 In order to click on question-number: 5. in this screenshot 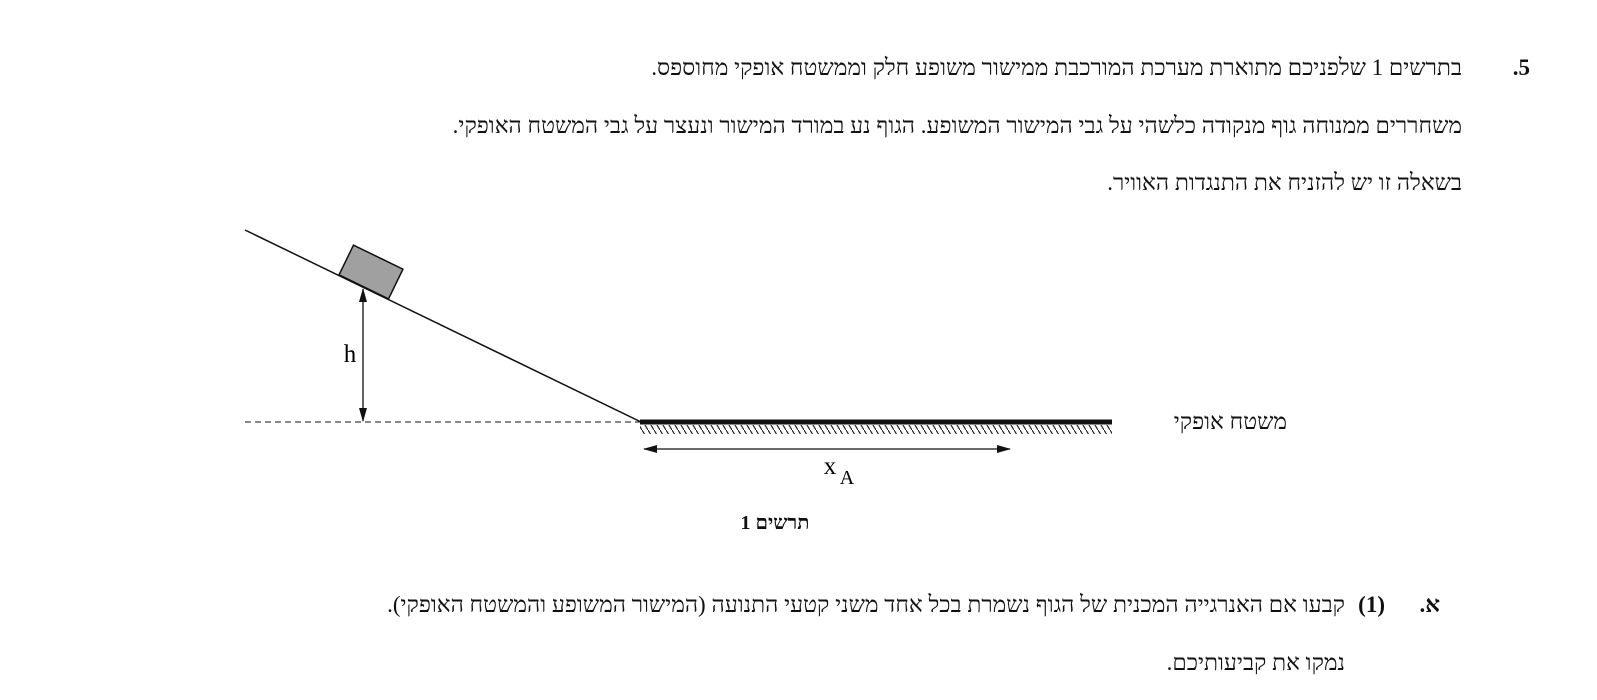, I will do `click(1521, 67)`.